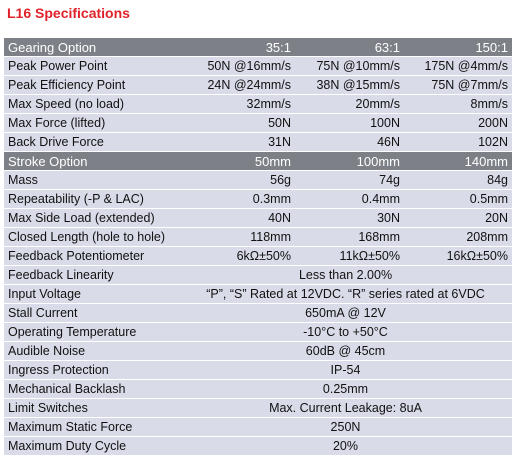 Image resolution: width=516 pixels, height=456 pixels. Describe the element at coordinates (91, 66) in the screenshot. I see `row-label: Peak Power Point` at that location.